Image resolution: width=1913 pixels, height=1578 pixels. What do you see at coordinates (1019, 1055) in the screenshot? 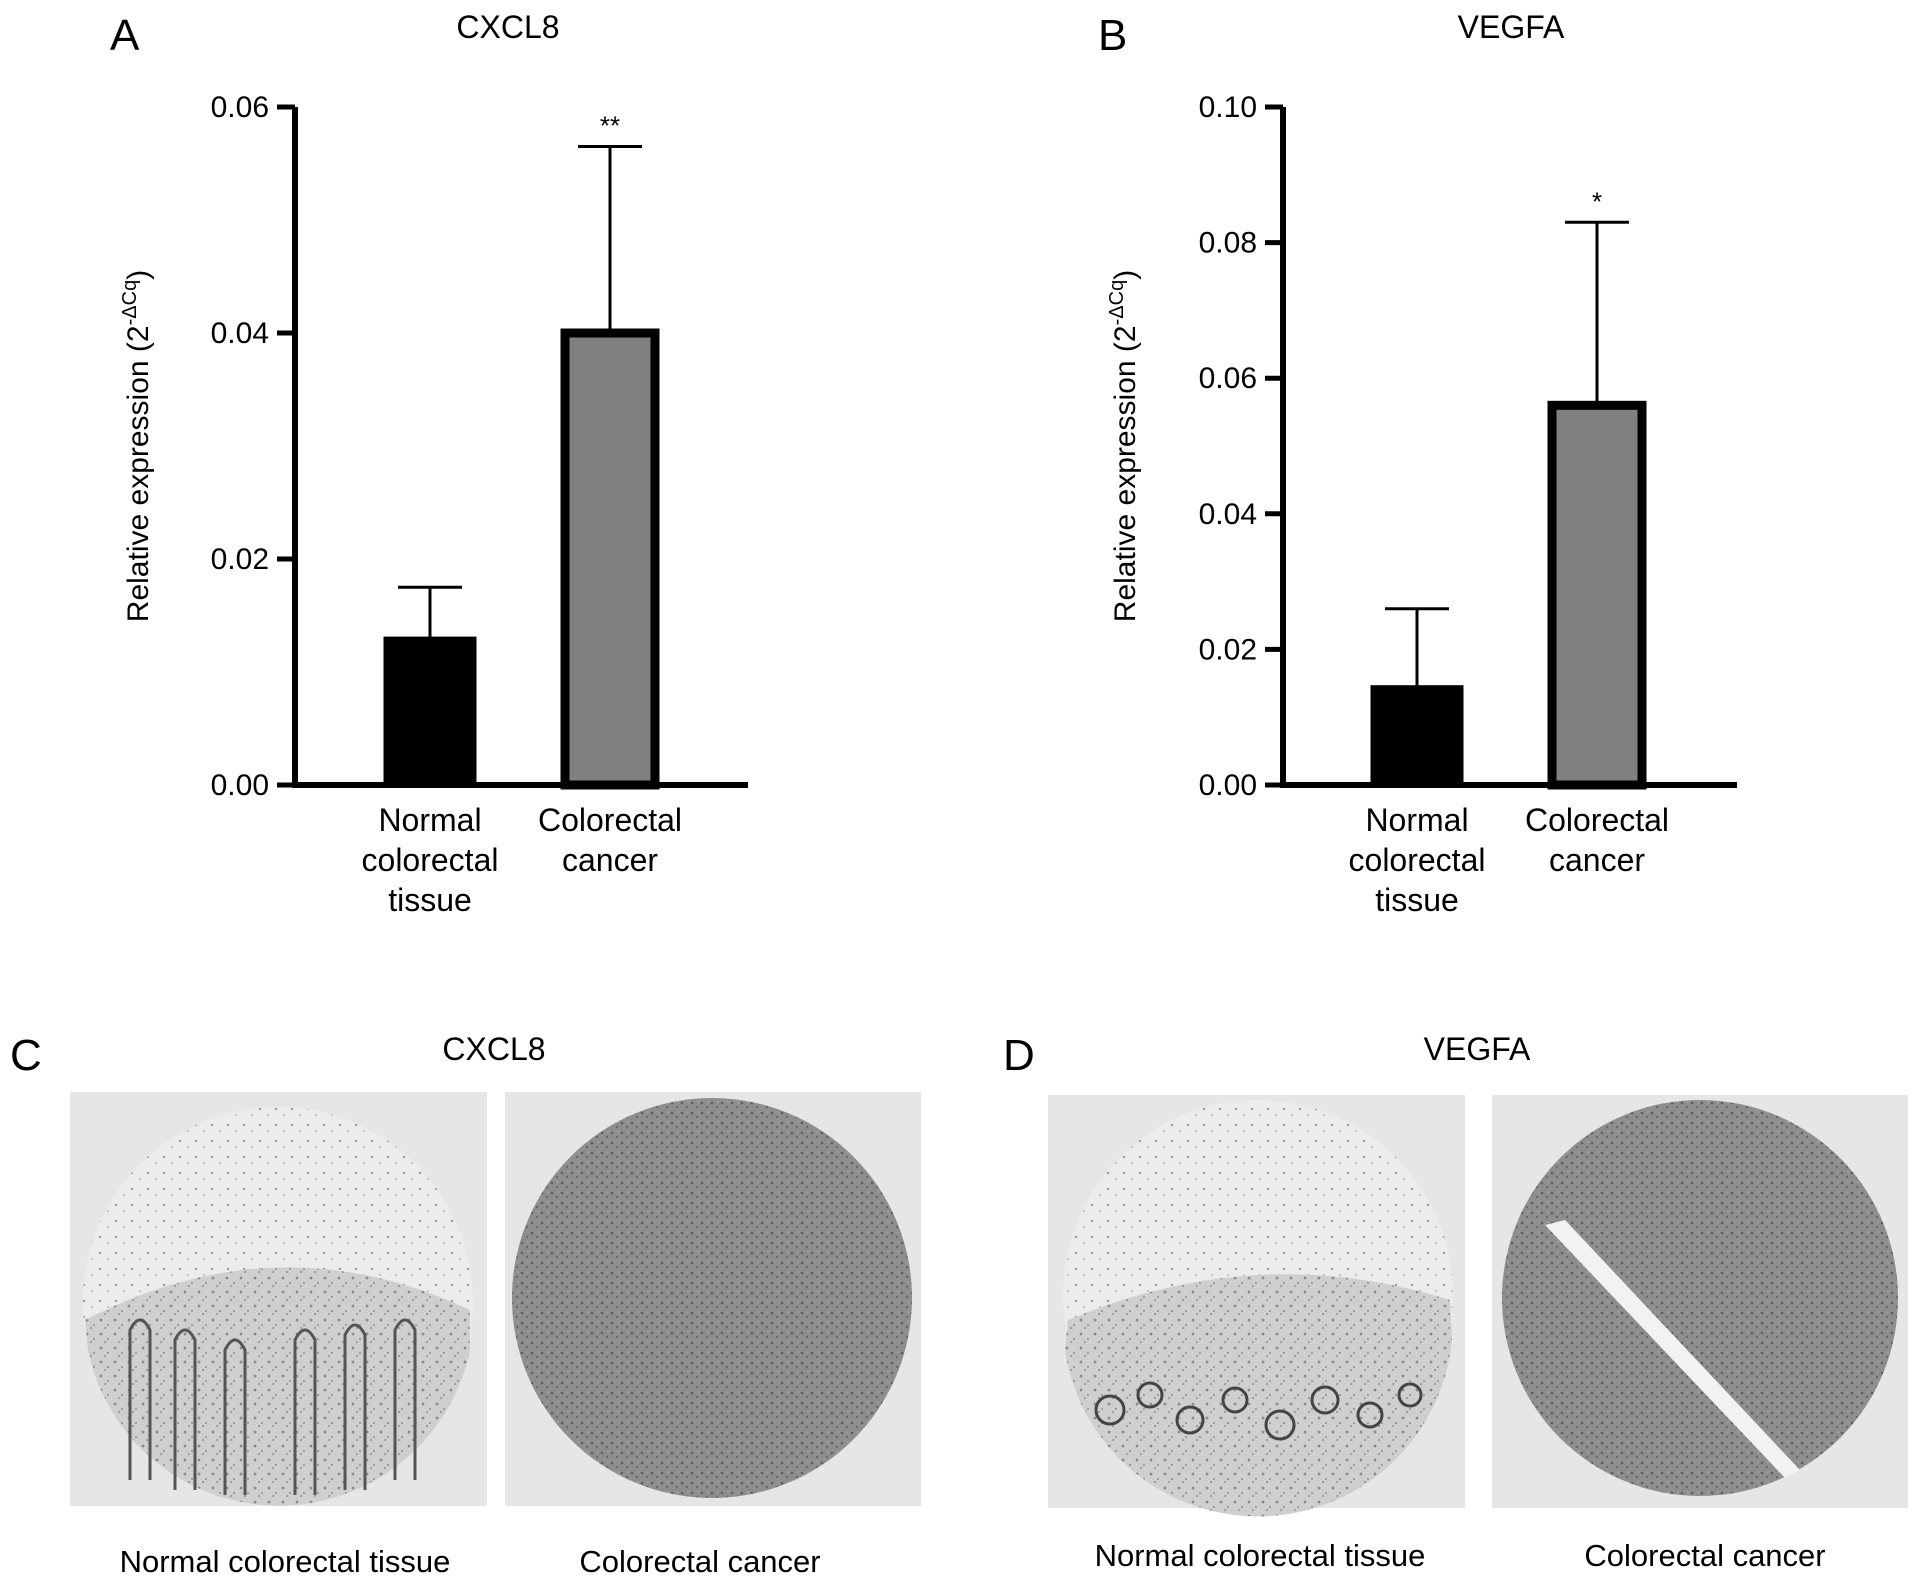
I see `panel-letter-d: D` at bounding box center [1019, 1055].